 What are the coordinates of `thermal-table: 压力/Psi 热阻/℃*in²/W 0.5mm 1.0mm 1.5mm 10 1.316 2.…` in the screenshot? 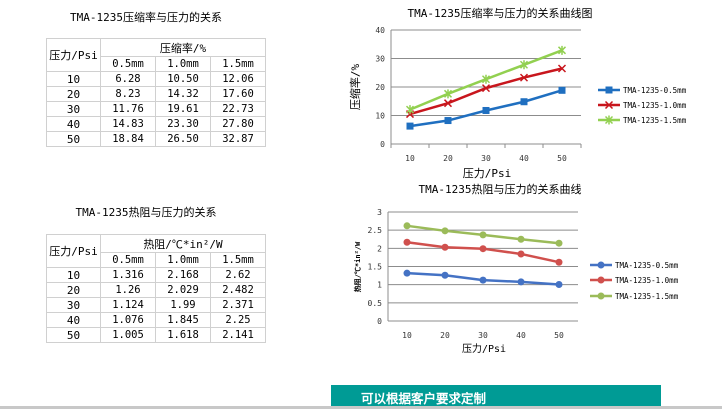 It's located at (156, 288).